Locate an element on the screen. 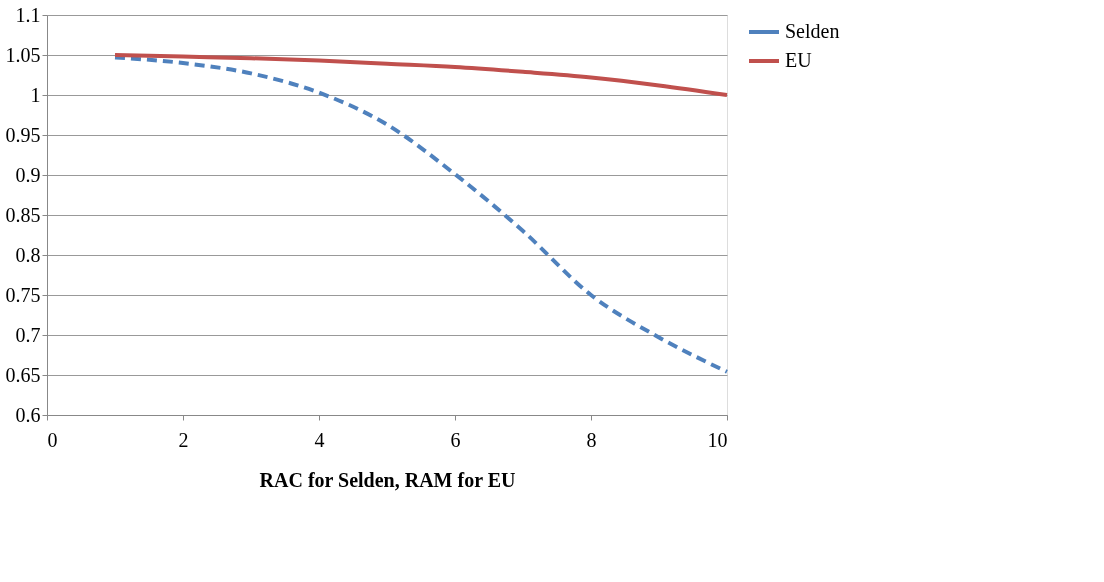 Image resolution: width=1104 pixels, height=582 pixels. x-tick-label: 4 is located at coordinates (319, 439).